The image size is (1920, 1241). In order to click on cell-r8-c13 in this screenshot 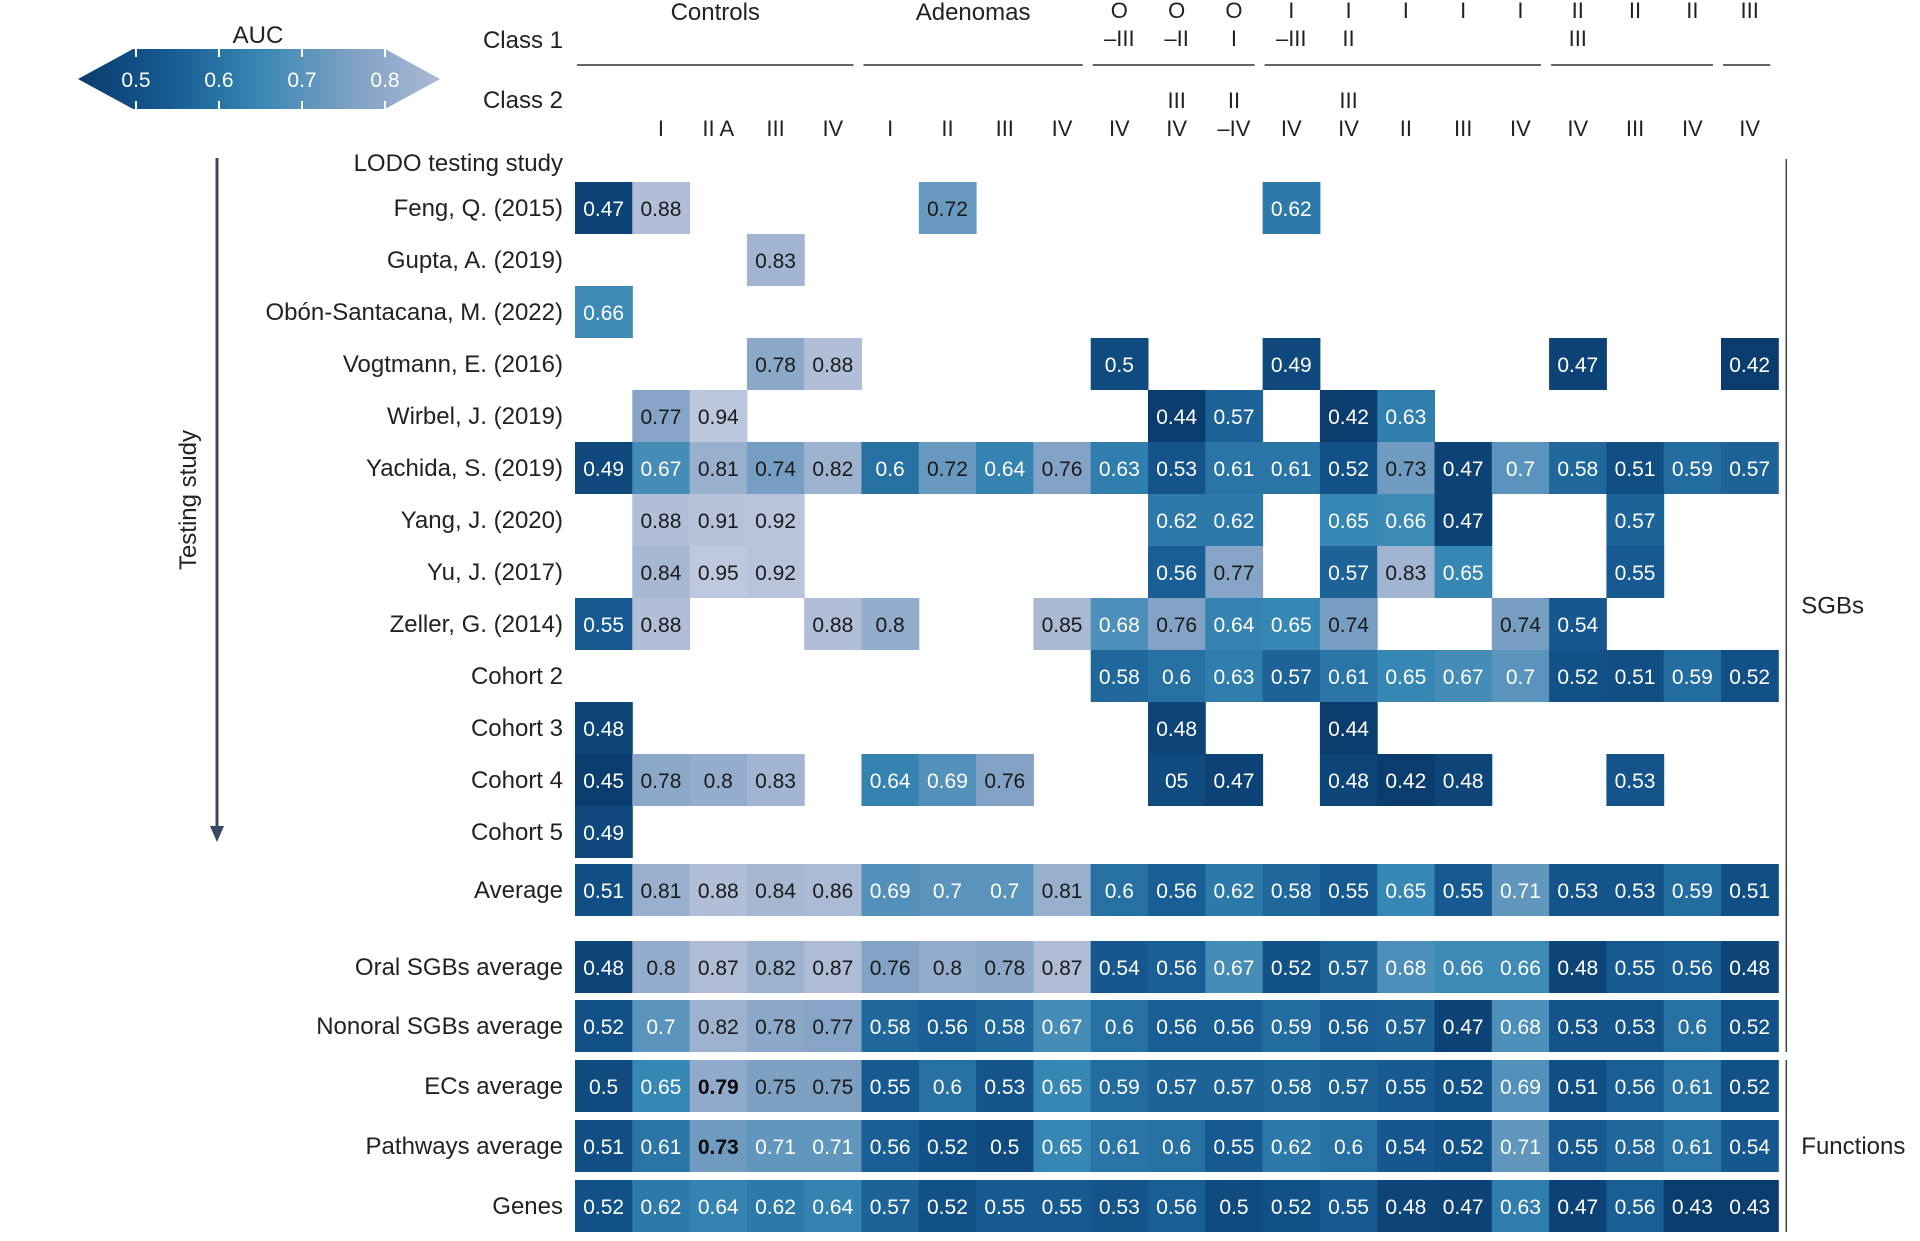, I will do `click(1348, 624)`.